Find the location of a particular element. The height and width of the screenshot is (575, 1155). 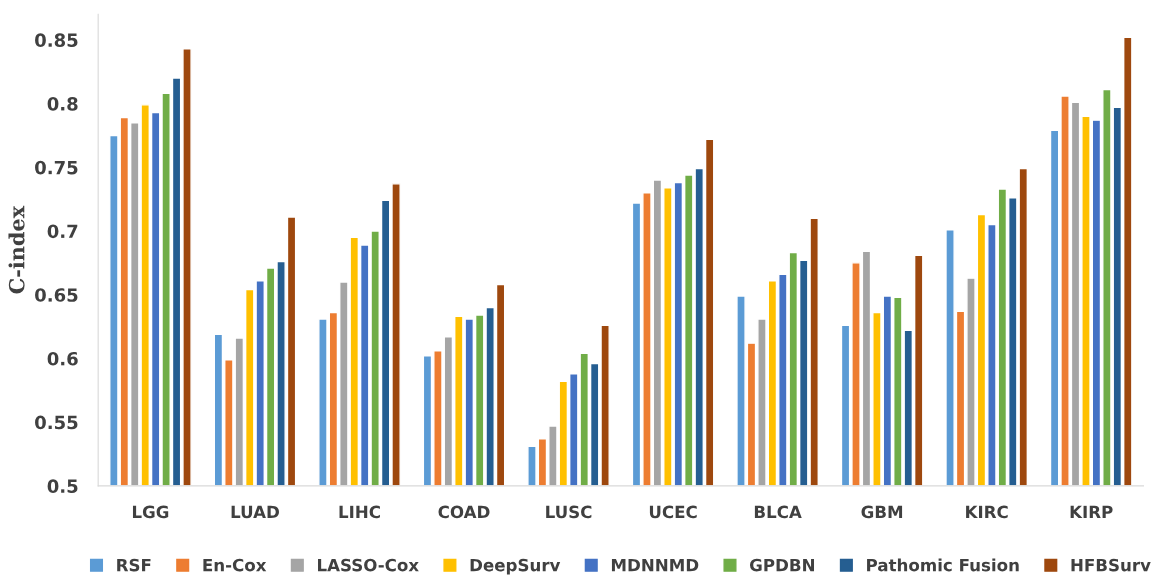

y-tick-label: 0.8 is located at coordinates (62, 104).